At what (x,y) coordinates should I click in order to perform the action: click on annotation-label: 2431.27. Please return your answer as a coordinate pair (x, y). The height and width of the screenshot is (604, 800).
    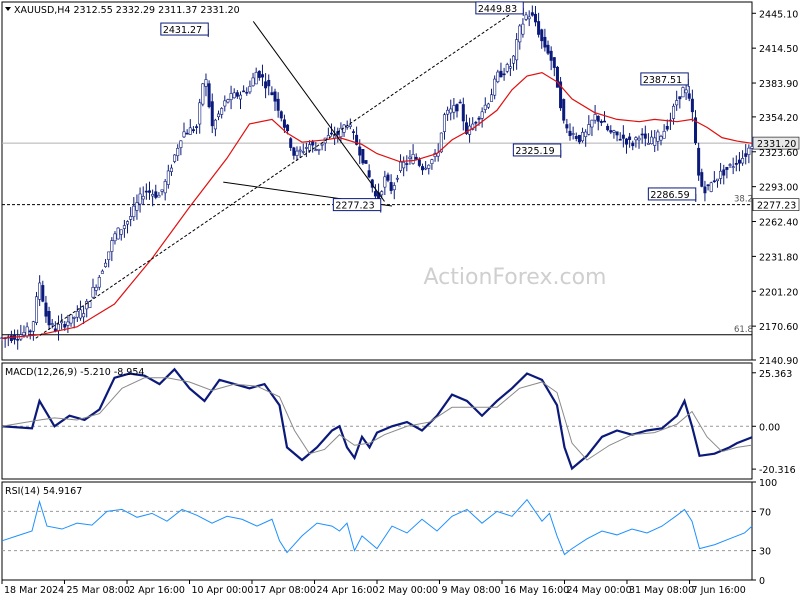
    Looking at the image, I should click on (182, 30).